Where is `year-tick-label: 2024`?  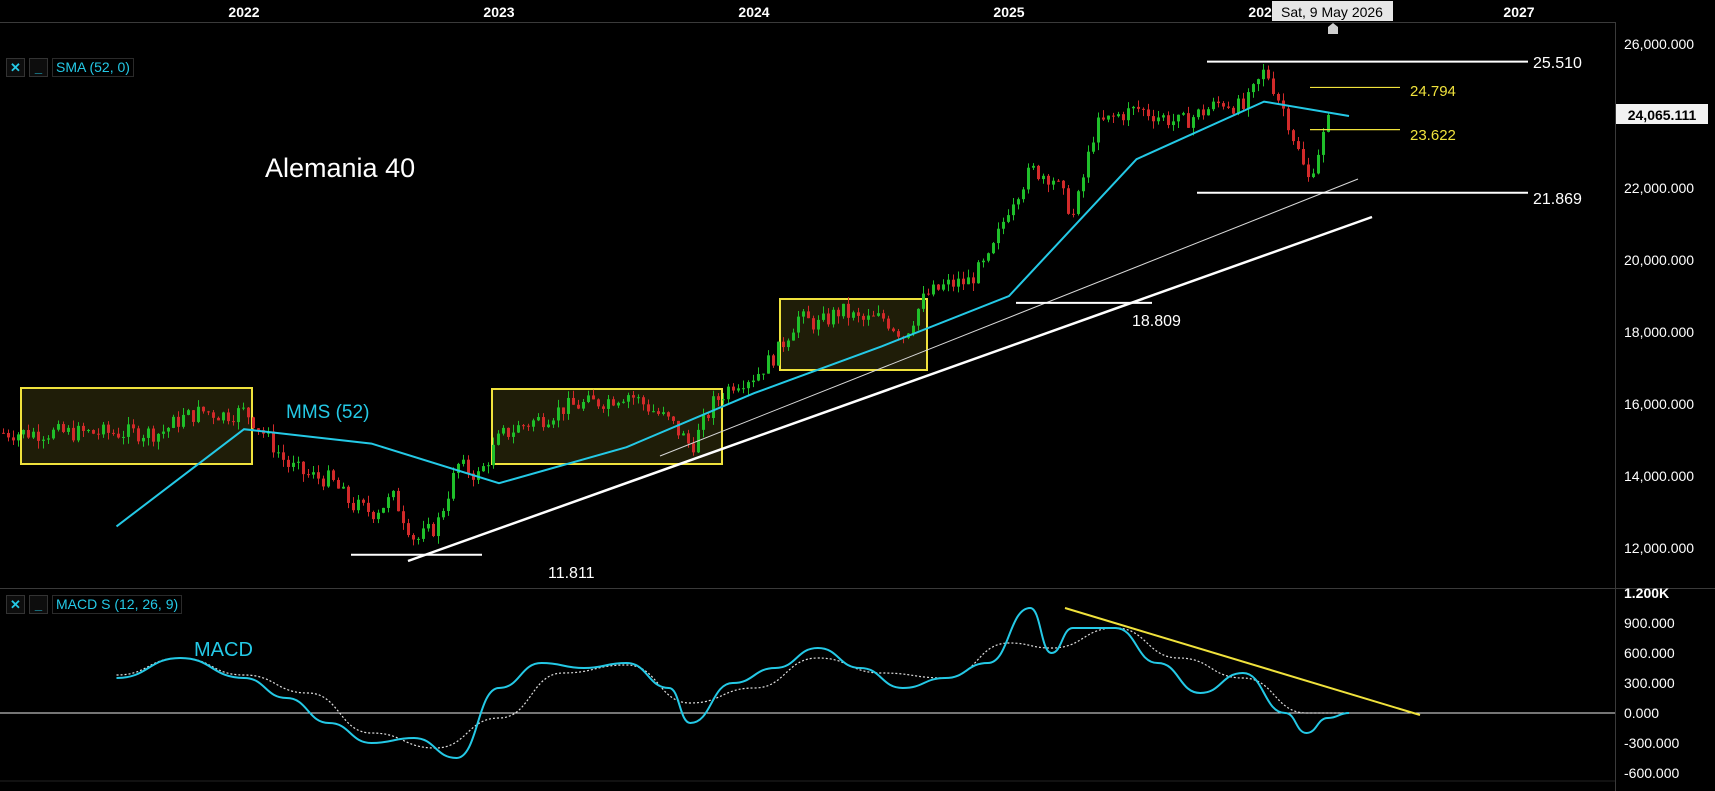 year-tick-label: 2024 is located at coordinates (753, 12).